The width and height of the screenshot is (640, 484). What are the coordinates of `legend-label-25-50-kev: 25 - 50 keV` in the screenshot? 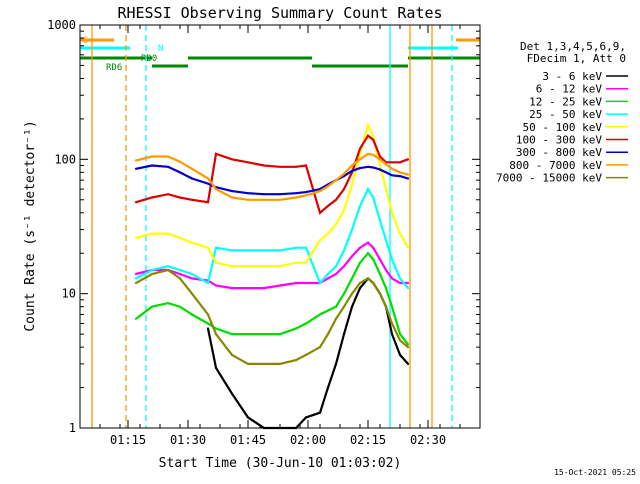 It's located at (565, 114).